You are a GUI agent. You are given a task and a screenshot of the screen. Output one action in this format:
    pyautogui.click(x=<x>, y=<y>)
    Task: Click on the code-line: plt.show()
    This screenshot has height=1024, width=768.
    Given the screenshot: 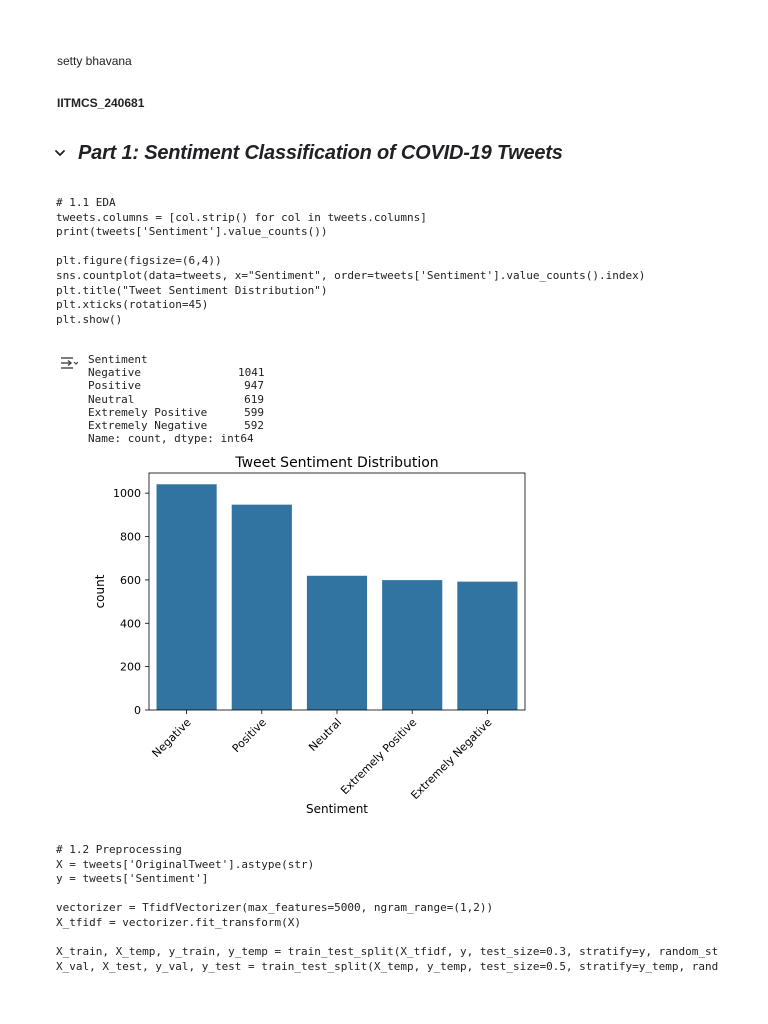 What is the action you would take?
    pyautogui.click(x=89, y=319)
    